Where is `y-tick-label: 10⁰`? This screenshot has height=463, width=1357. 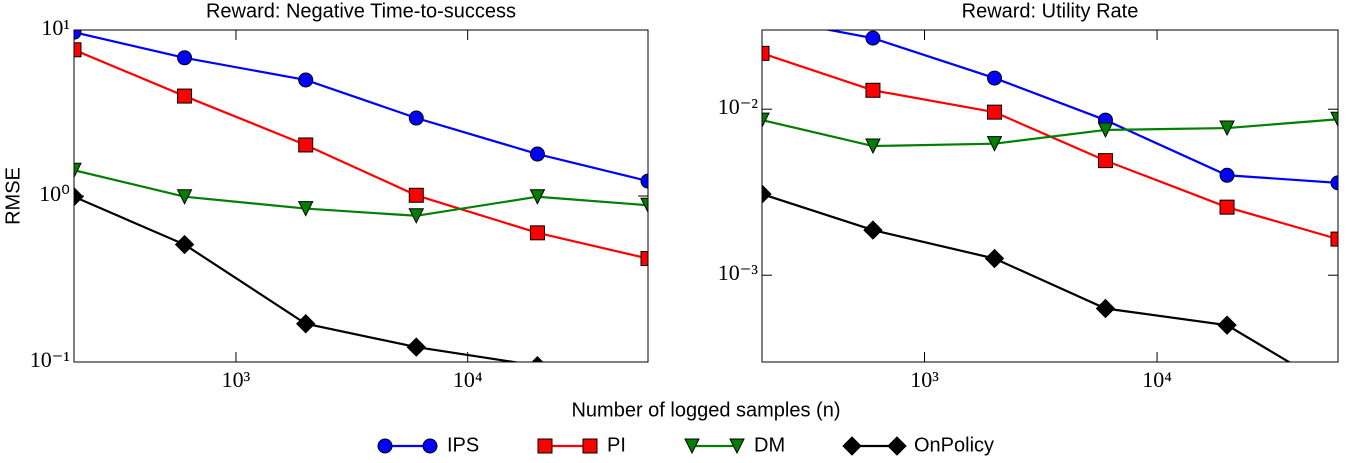 y-tick-label: 10⁰ is located at coordinates (54, 193).